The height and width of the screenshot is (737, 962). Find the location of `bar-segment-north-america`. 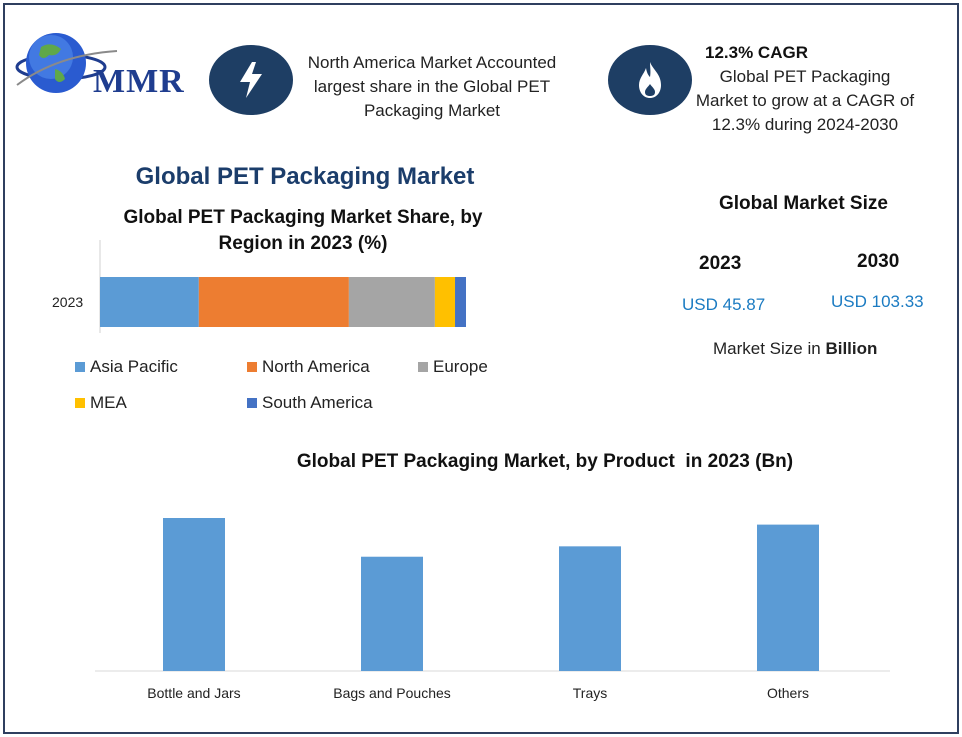

bar-segment-north-america is located at coordinates (273, 302).